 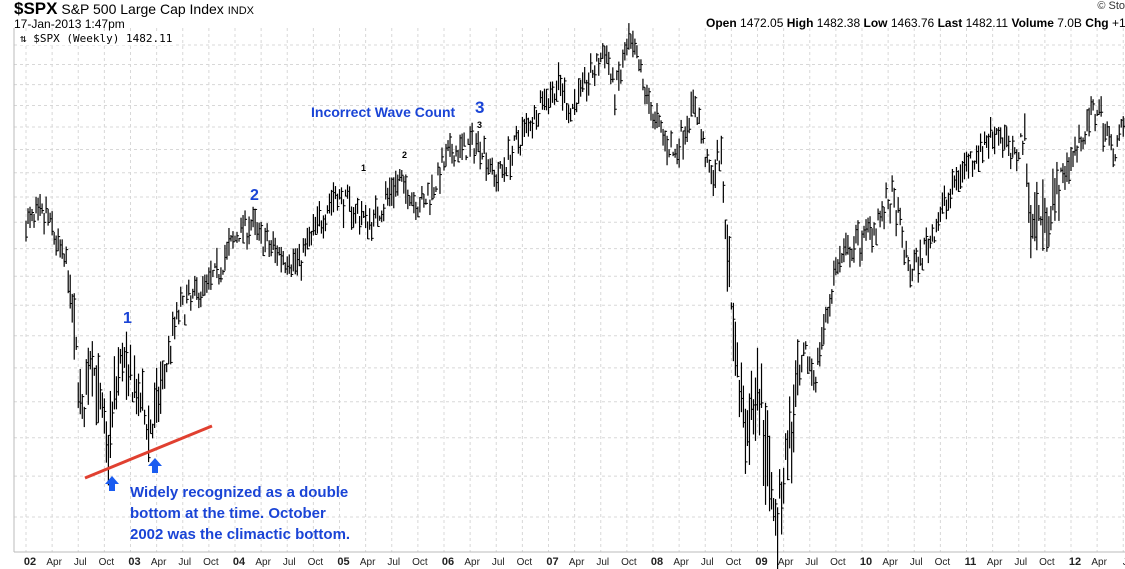 What do you see at coordinates (142, 9) in the screenshot?
I see `index-name: S&P 500 Large Cap Index` at bounding box center [142, 9].